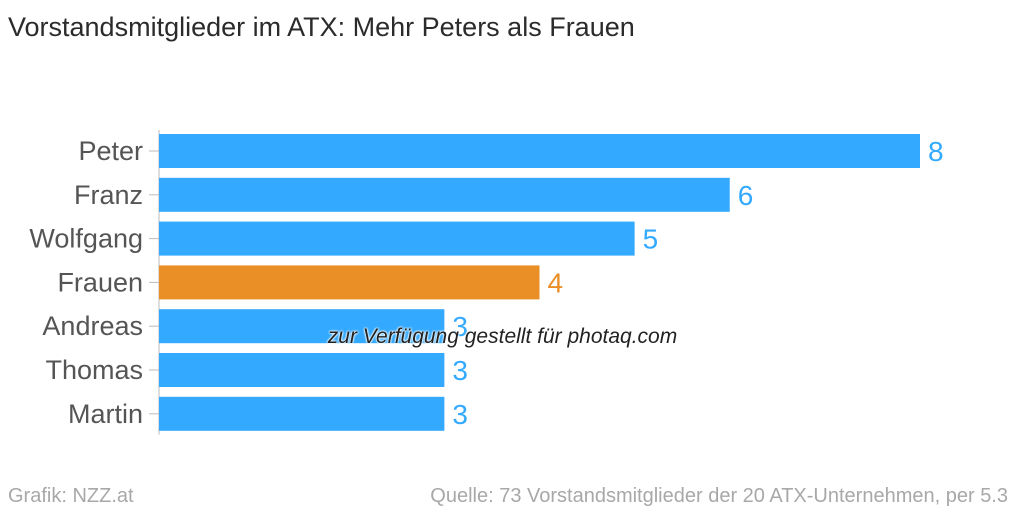 The height and width of the screenshot is (517, 1024). Describe the element at coordinates (556, 282) in the screenshot. I see `value-label-frauen: 4` at that location.